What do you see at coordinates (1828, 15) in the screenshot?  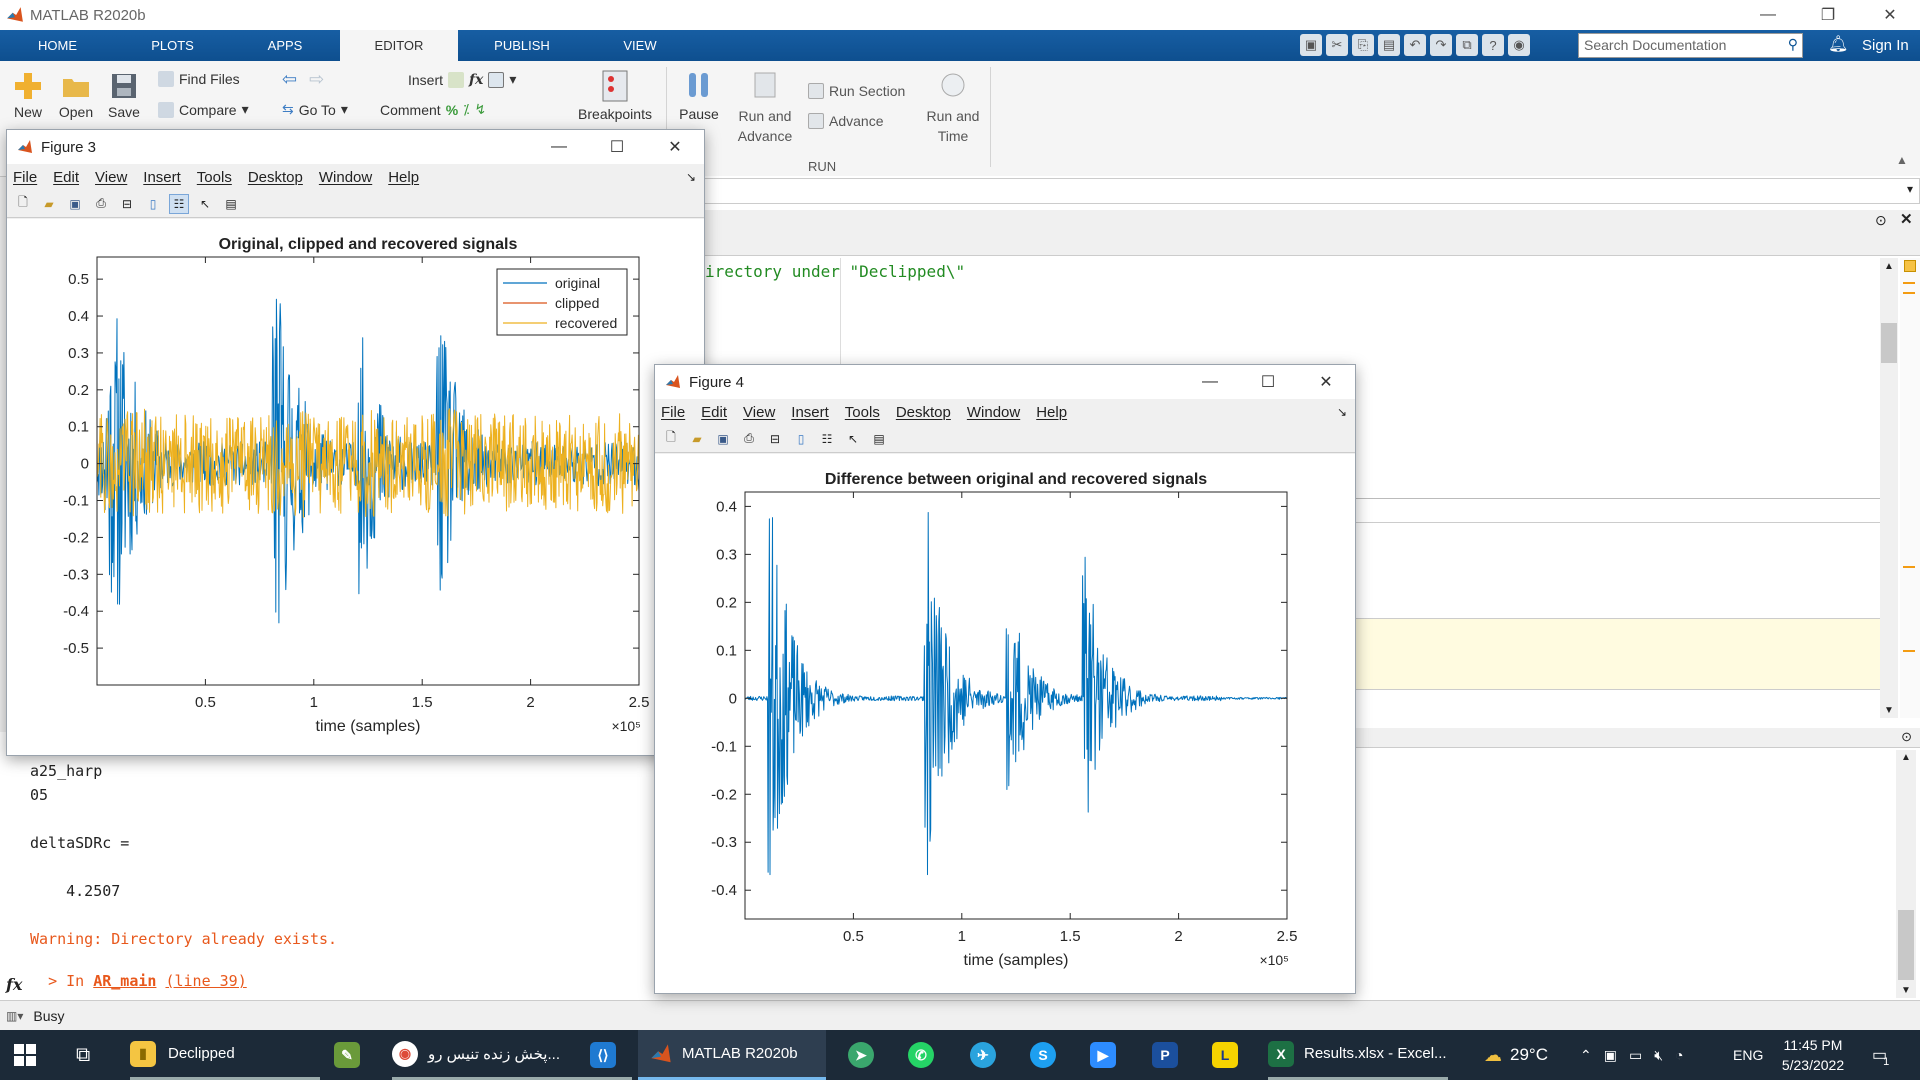 I see `restore-icon: ❐` at bounding box center [1828, 15].